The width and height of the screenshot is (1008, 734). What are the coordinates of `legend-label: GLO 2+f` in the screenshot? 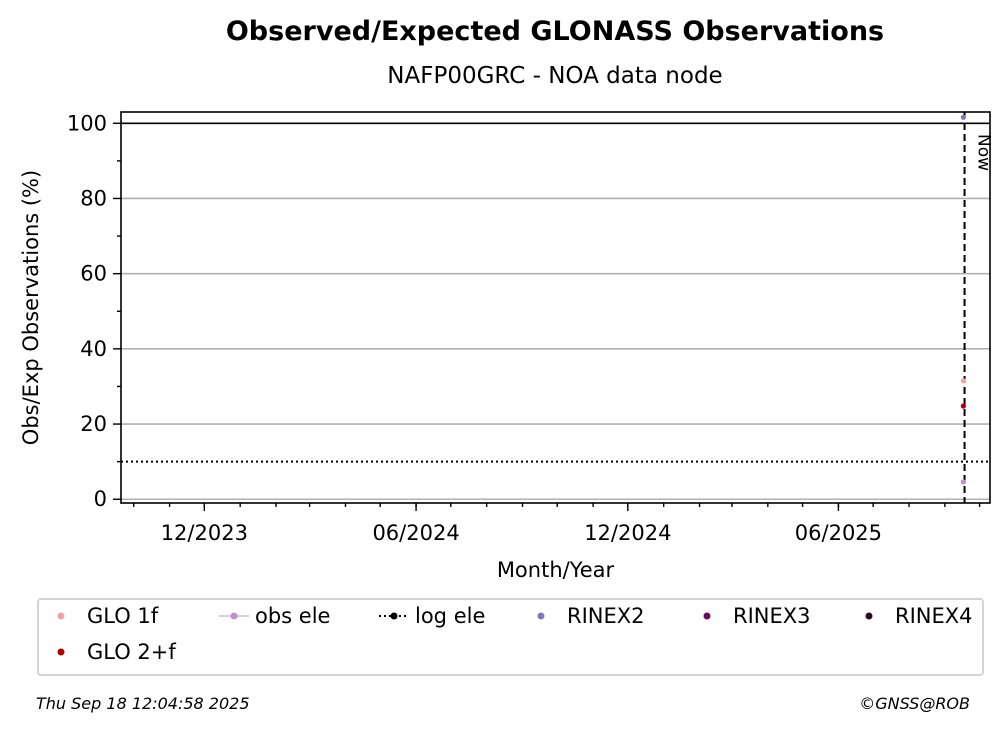 It's located at (131, 652).